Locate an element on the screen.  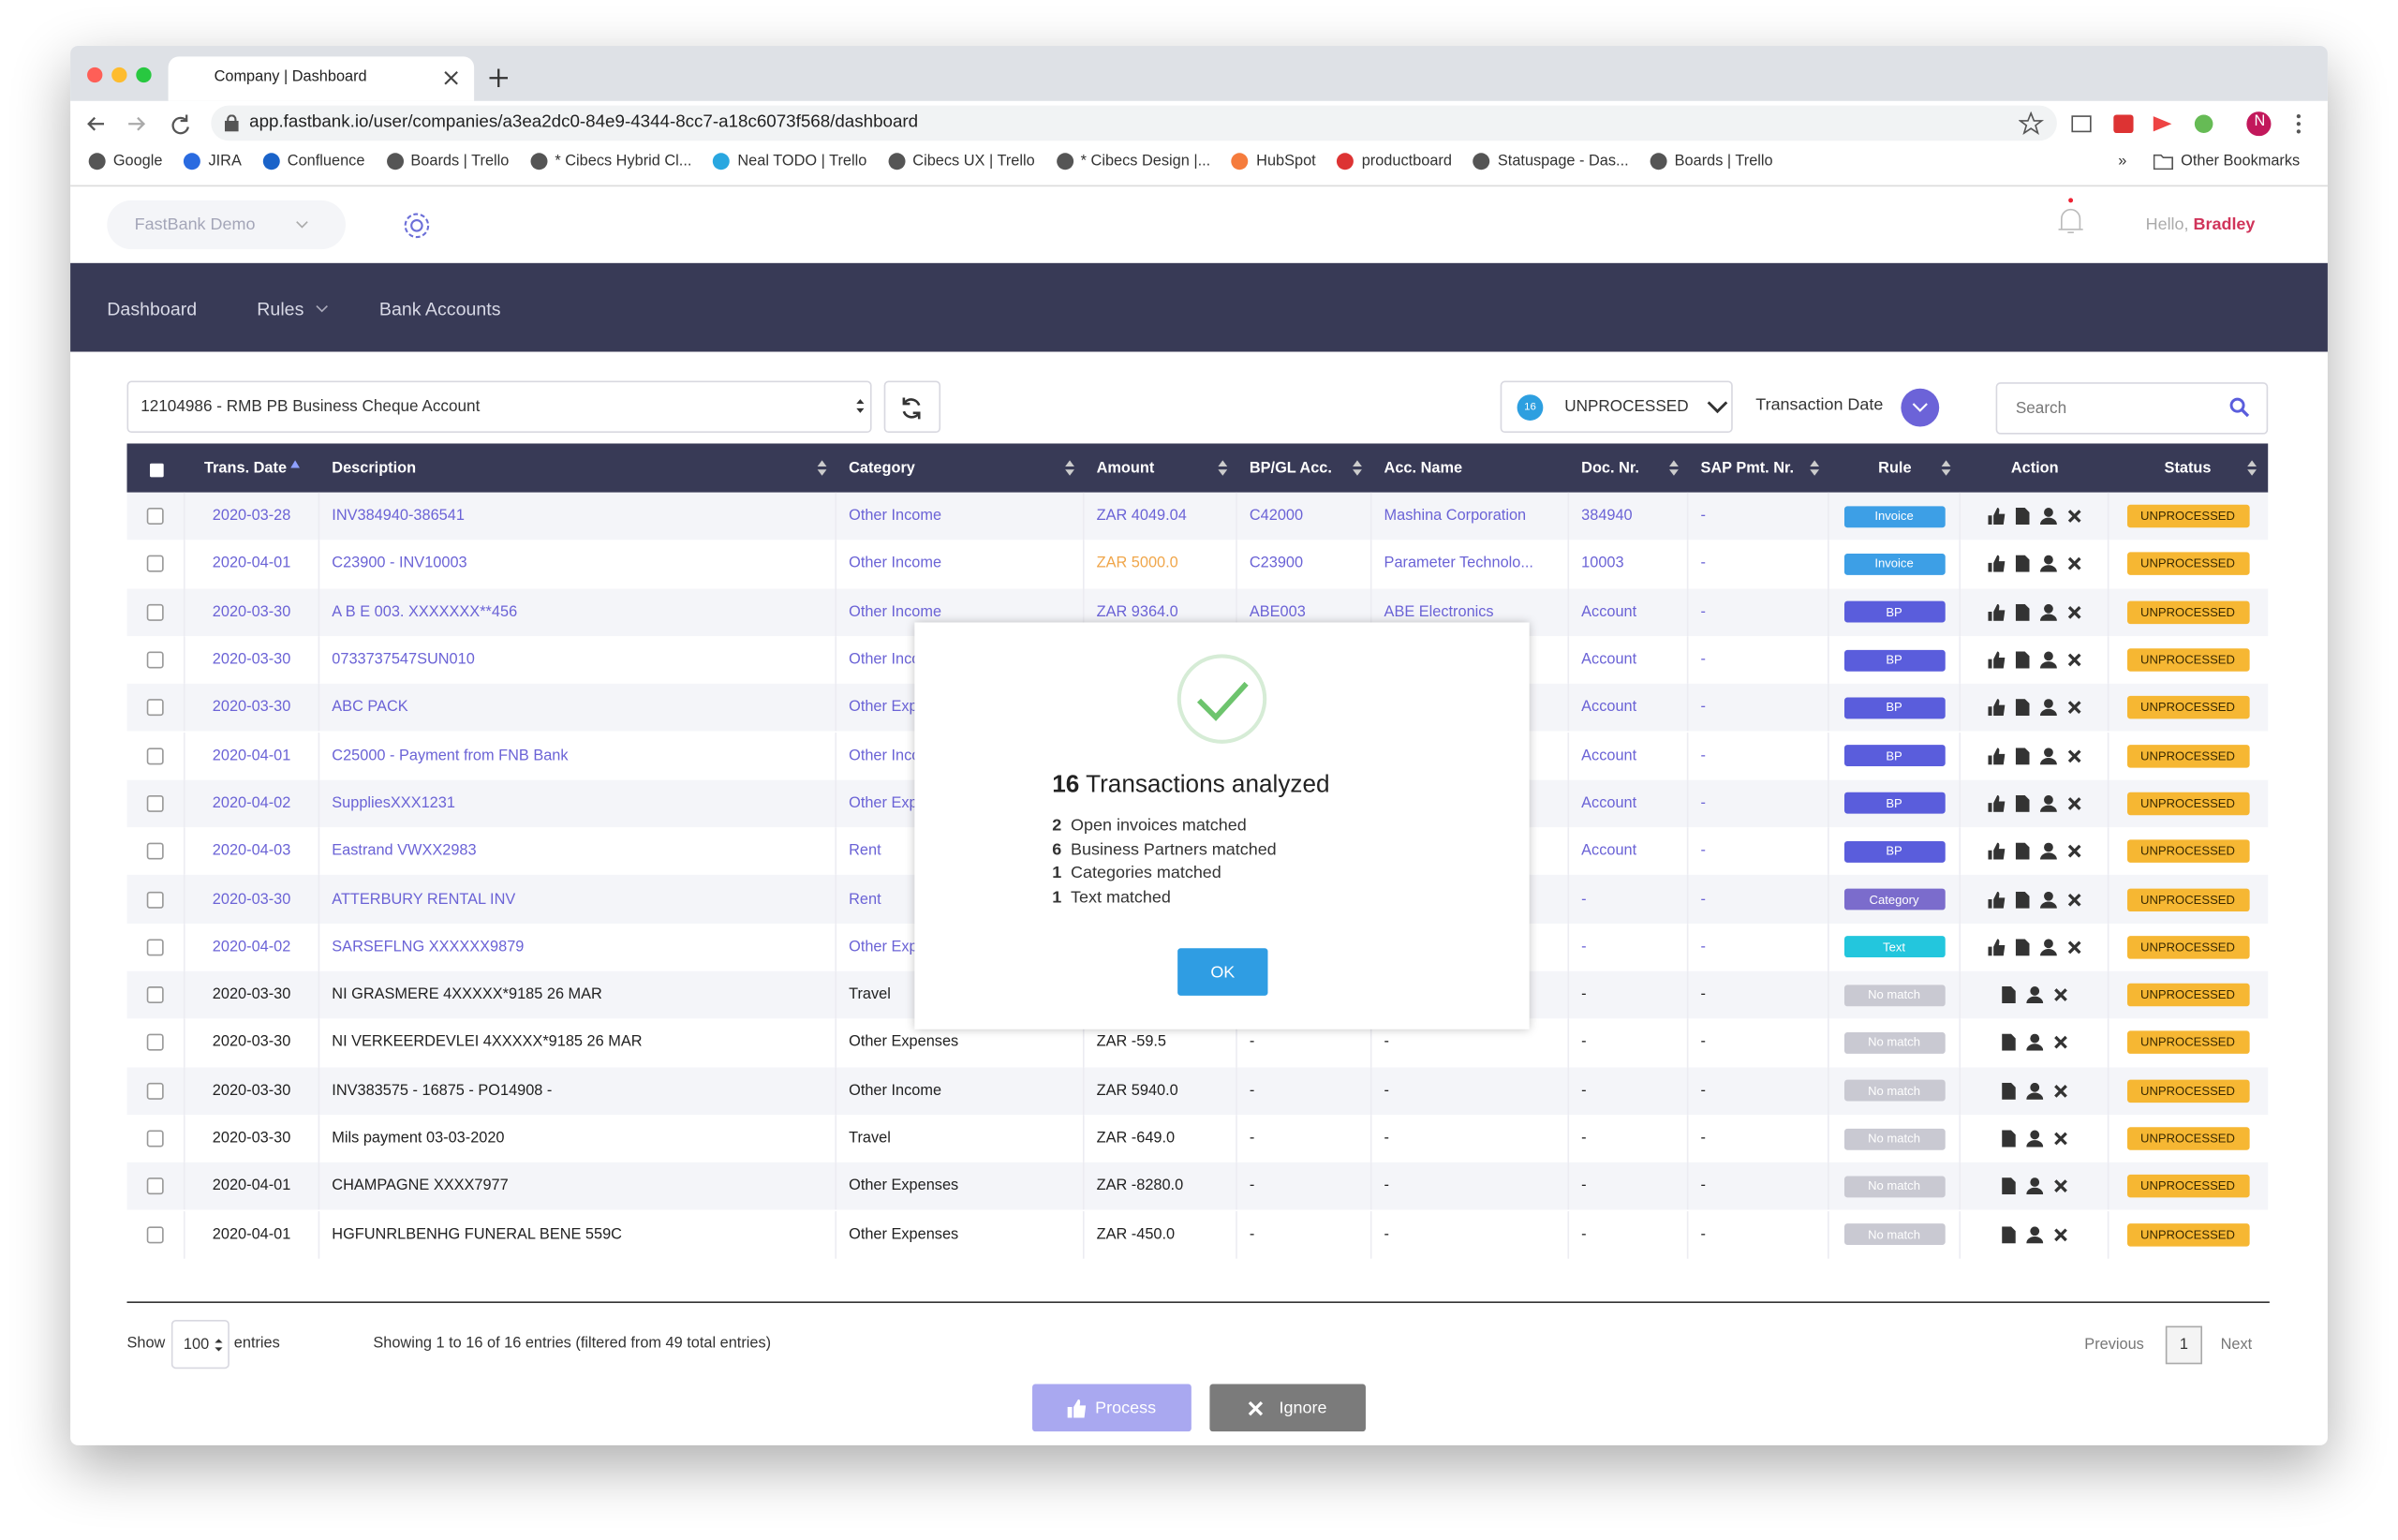
company-select: FastBank Demo is located at coordinates (226, 225).